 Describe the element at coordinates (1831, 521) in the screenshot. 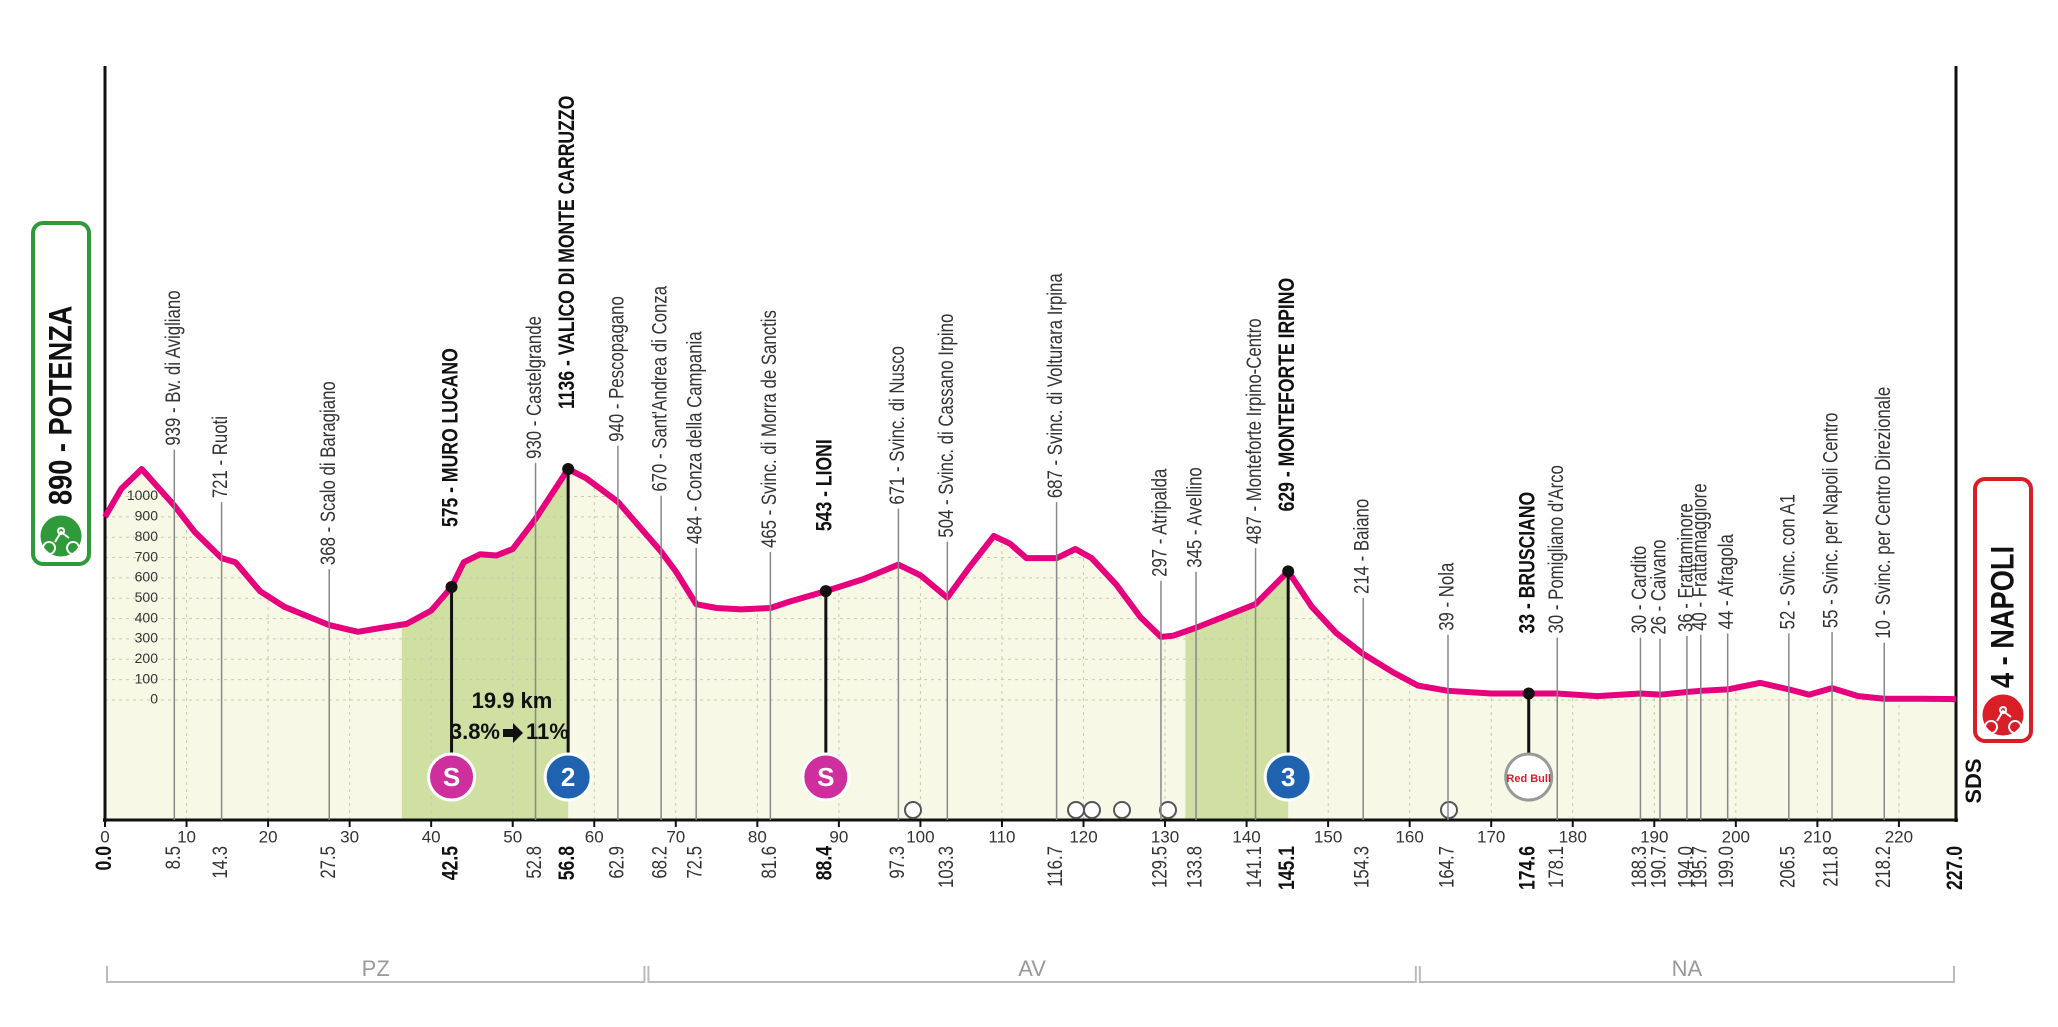

I see `waypoint-label: 55 - Svinc. per Napoli Centro` at that location.